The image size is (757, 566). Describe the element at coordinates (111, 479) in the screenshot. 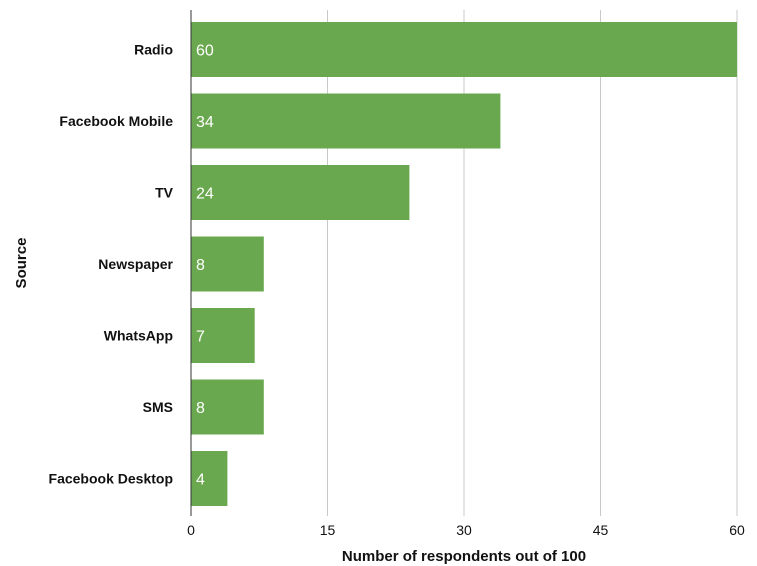

I see `category-label-facebook-desktop: Facebook Desktop` at that location.